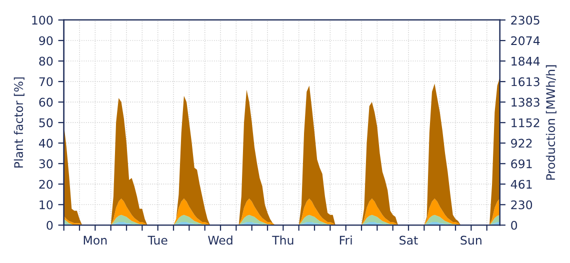 The image size is (570, 263). Describe the element at coordinates (46, 81) in the screenshot. I see `y-tick-label: 70` at that location.